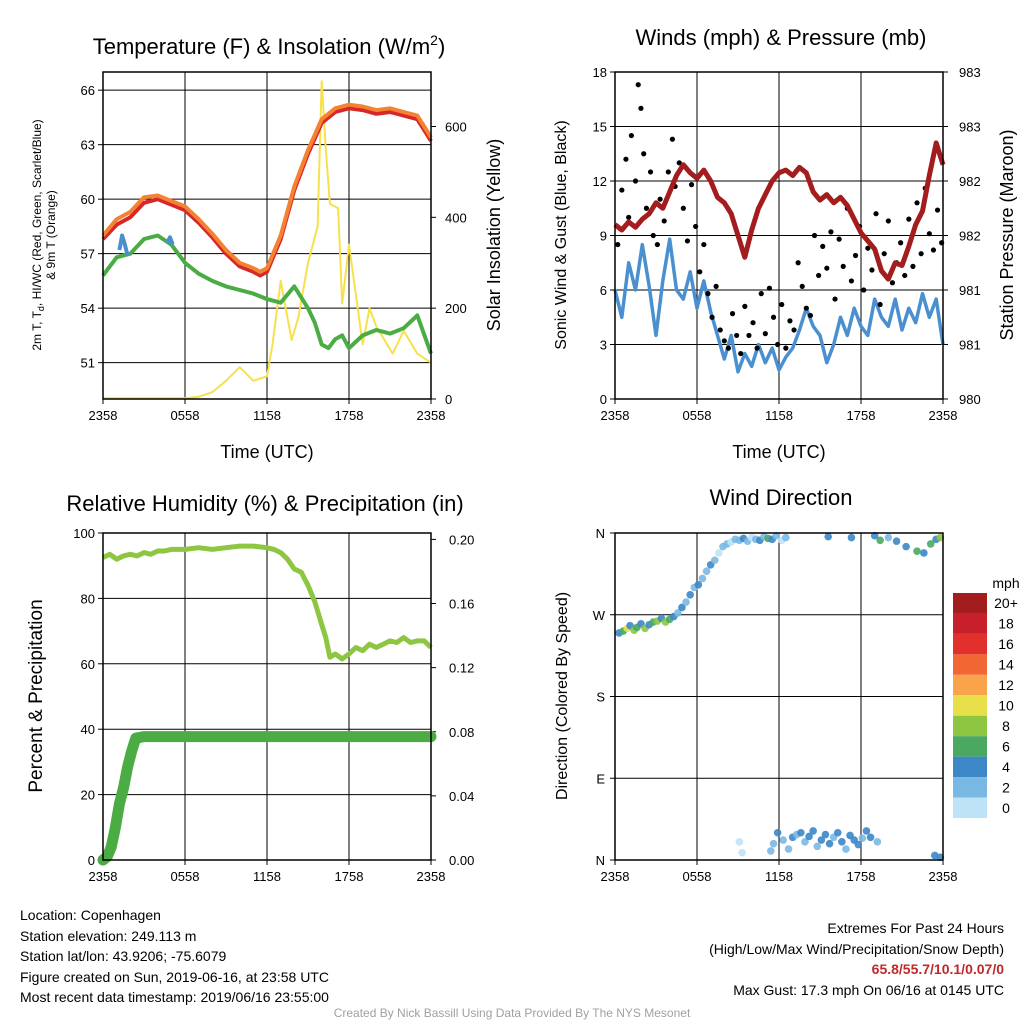 This screenshot has width=1024, height=1024. I want to click on y-tick-label: 57, so click(88, 254).